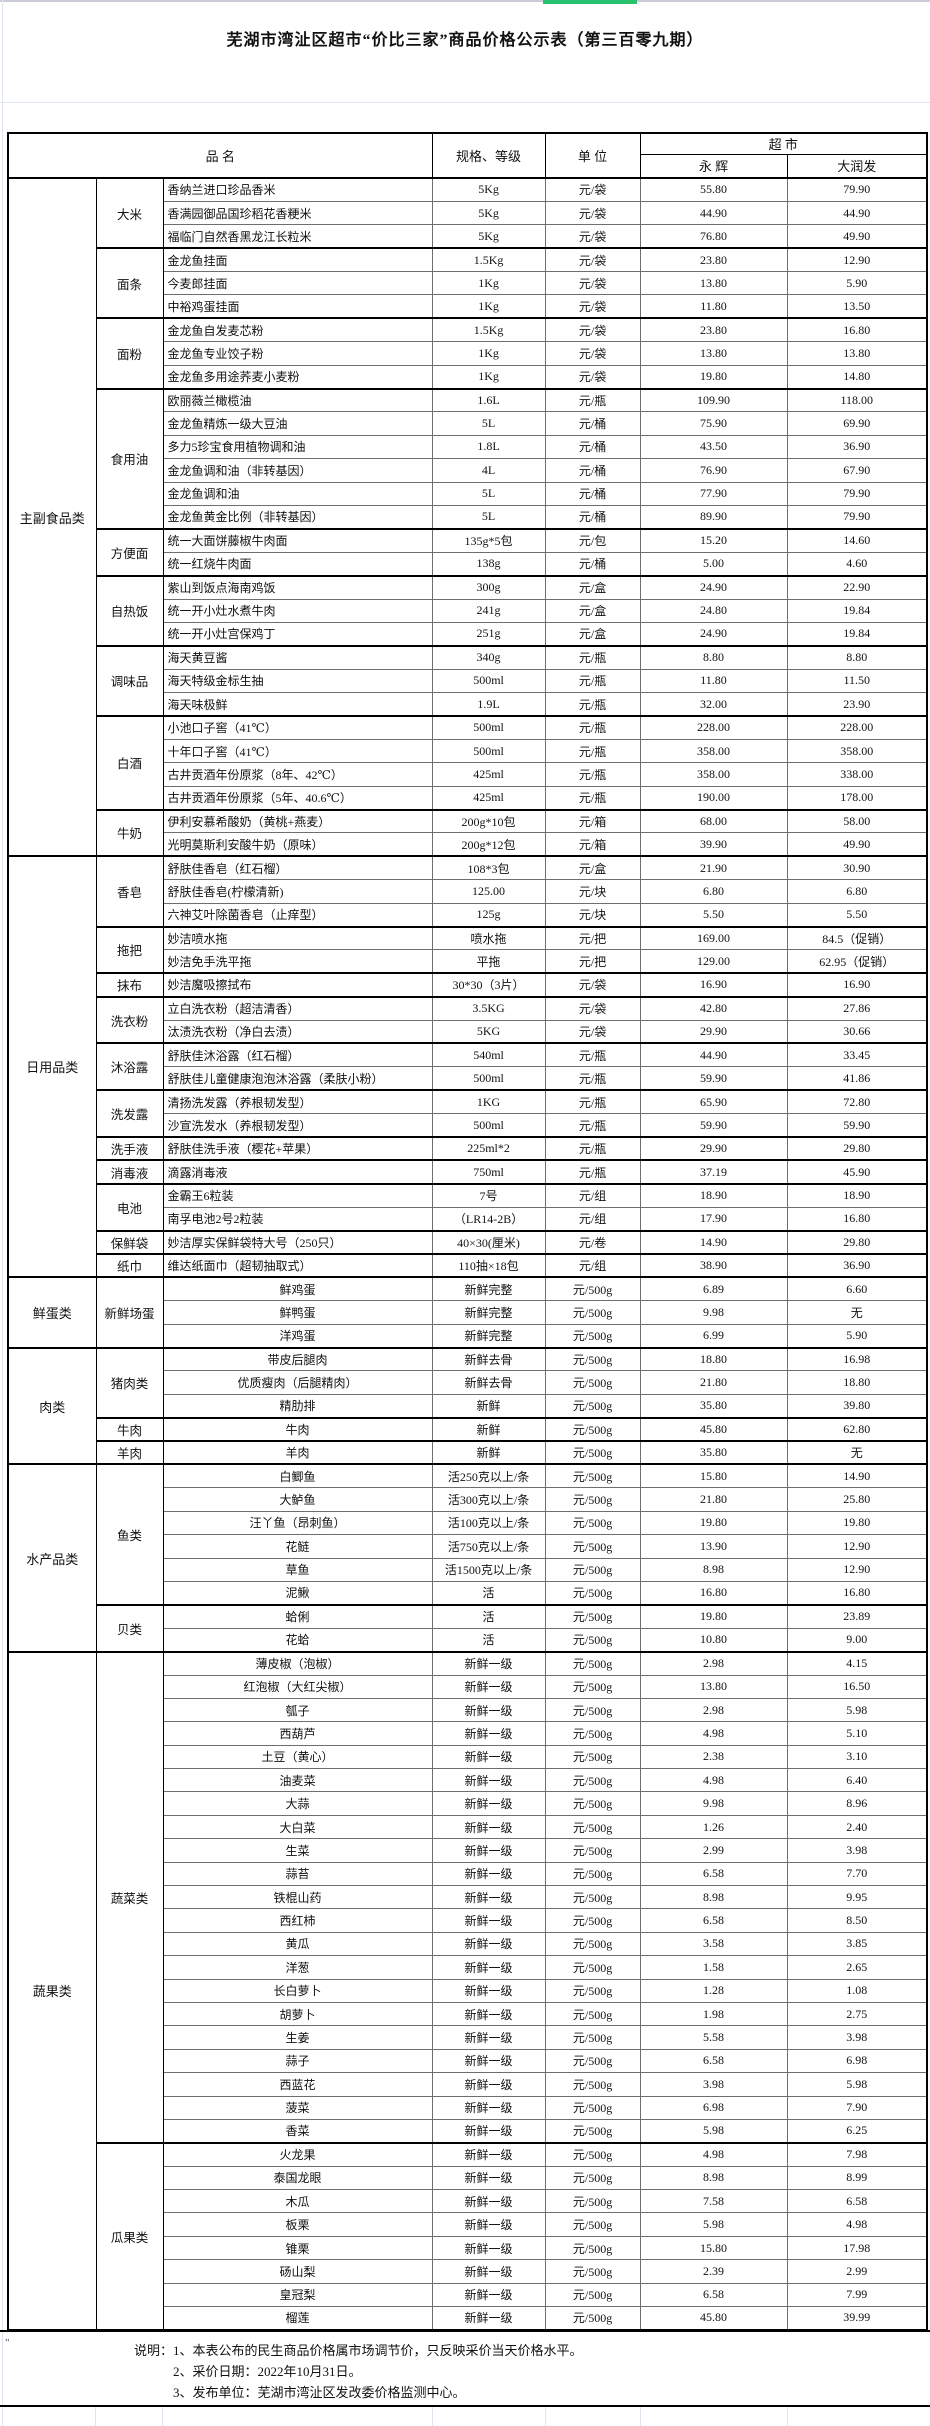  Describe the element at coordinates (857, 400) in the screenshot. I see `cell-price-darunfa: 118.00` at that location.